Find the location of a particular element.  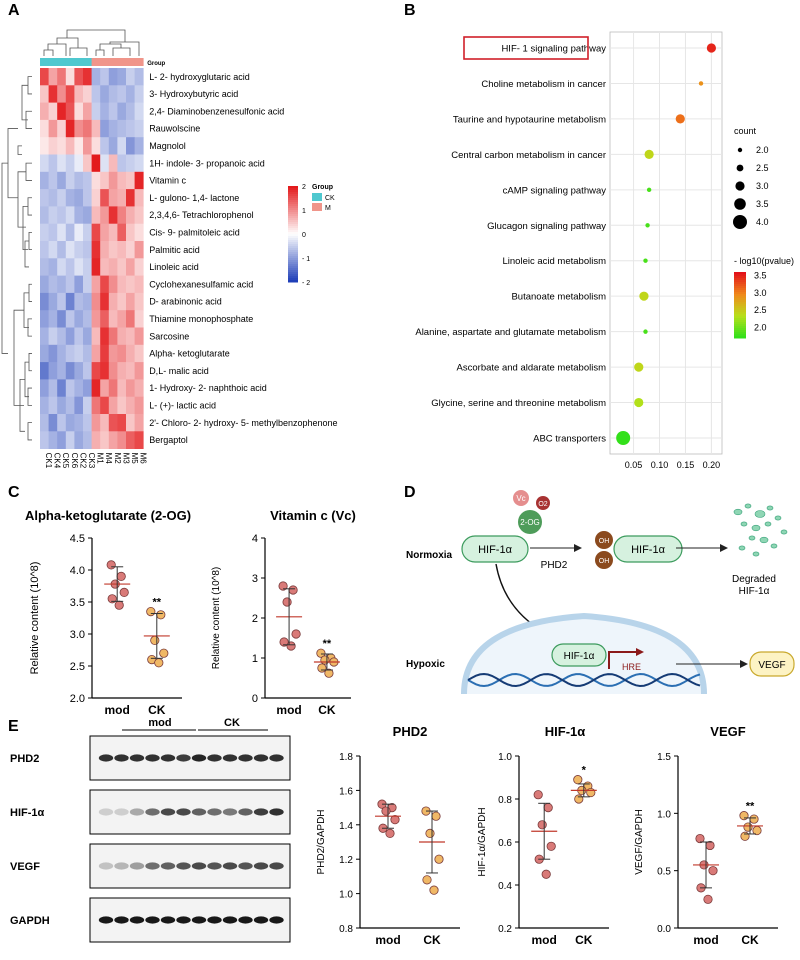

phd2-arrowhead is located at coordinates (578, 548).